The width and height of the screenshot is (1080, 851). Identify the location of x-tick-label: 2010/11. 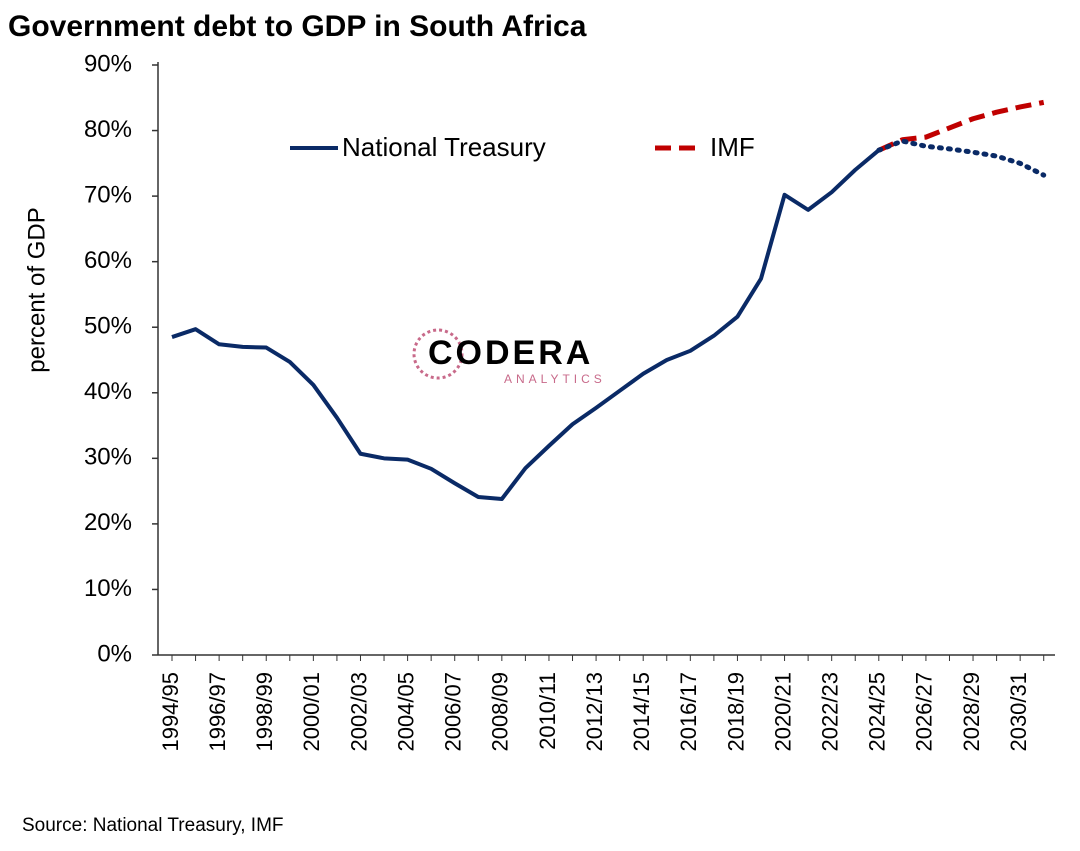
(547, 711).